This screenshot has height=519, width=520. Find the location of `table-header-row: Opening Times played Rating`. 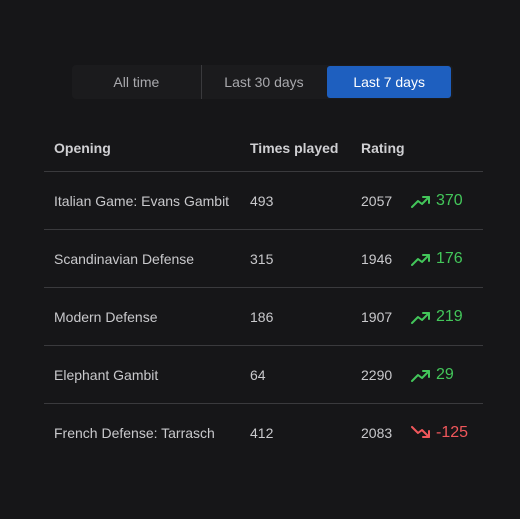

table-header-row: Opening Times played Rating is located at coordinates (263, 148).